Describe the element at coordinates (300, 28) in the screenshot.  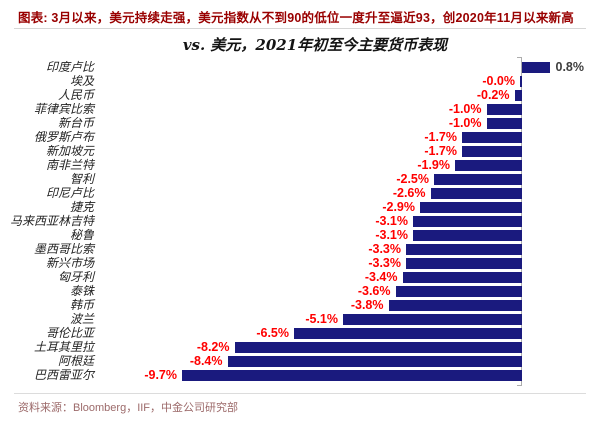
I see `caption-divider` at that location.